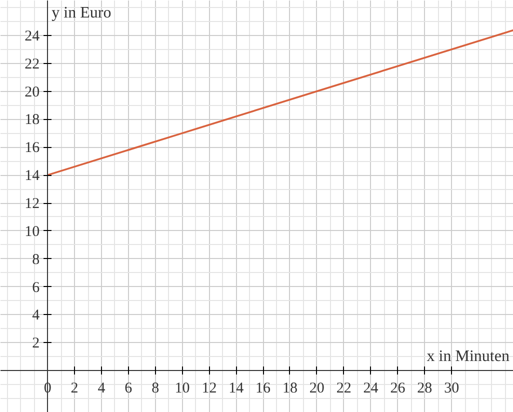 The height and width of the screenshot is (412, 513). I want to click on y-tick-label: 20, so click(32, 92).